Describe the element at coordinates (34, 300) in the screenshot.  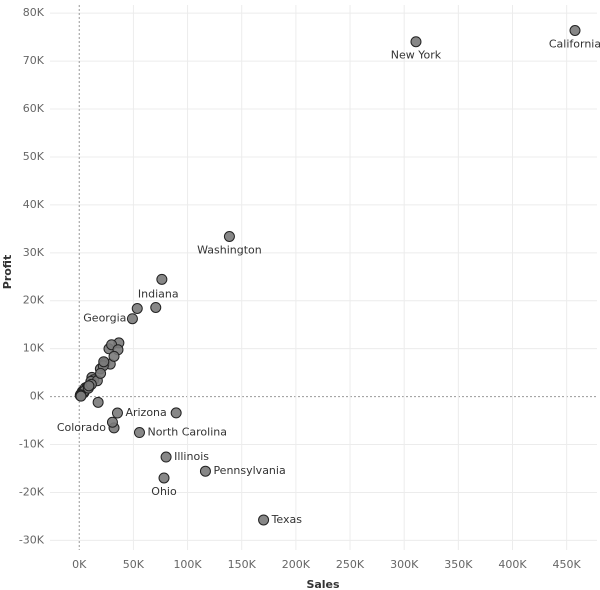
I see `y-tick-label: 20K` at that location.